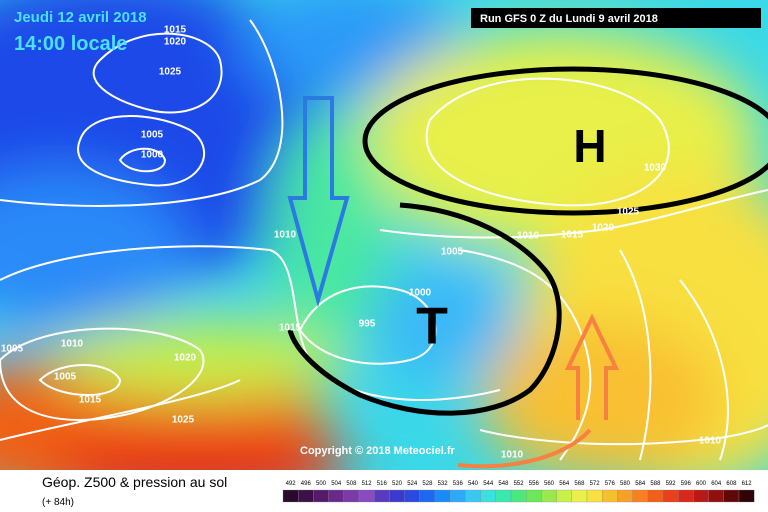 The image size is (768, 512). Describe the element at coordinates (427, 484) in the screenshot. I see `legend-label: 528` at that location.